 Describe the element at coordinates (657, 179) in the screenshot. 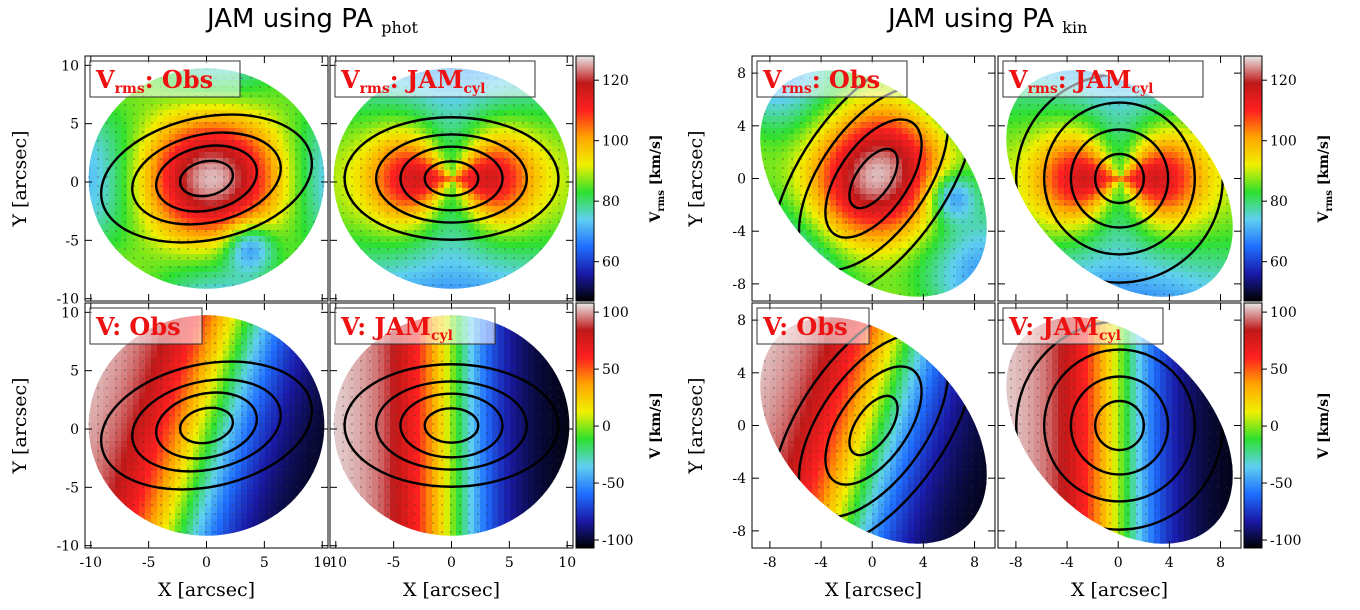

I see `colorbar-label: Vrms [km/s]` at that location.